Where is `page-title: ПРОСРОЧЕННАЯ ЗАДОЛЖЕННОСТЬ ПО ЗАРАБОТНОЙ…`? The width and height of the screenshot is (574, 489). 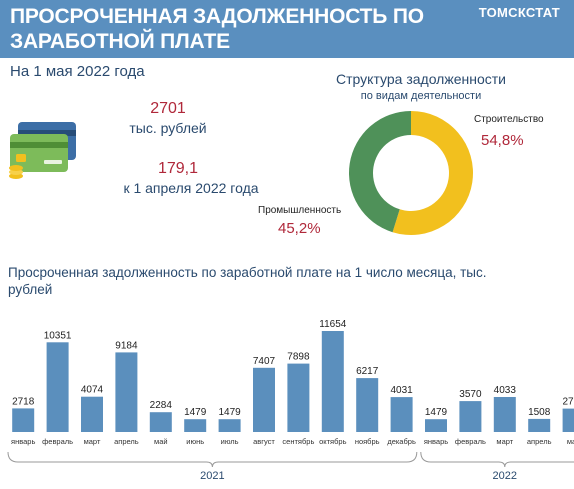
page-title: ПРОСРОЧЕННАЯ ЗАДОЛЖЕННОСТЬ ПО ЗАРАБОТНОЙ… is located at coordinates (217, 29).